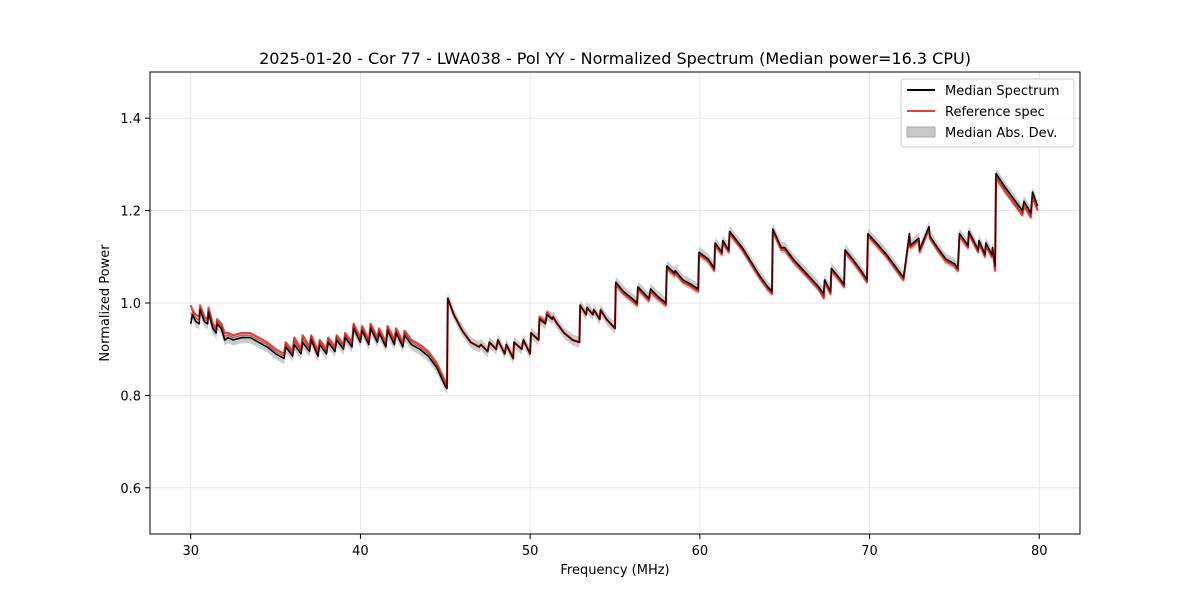  What do you see at coordinates (130, 119) in the screenshot?
I see `y-tick-label: 1.4` at bounding box center [130, 119].